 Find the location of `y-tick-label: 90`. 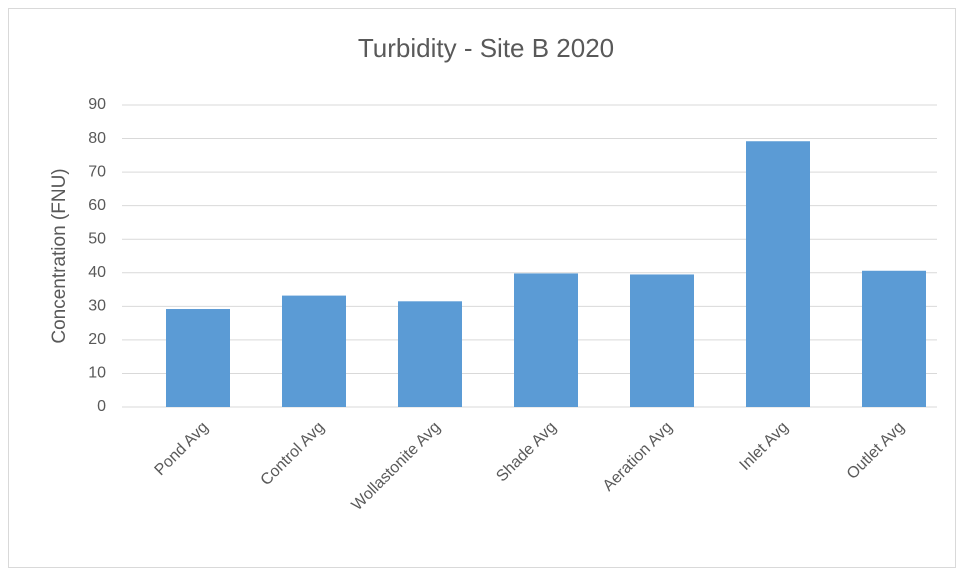

y-tick-label: 90 is located at coordinates (97, 104).